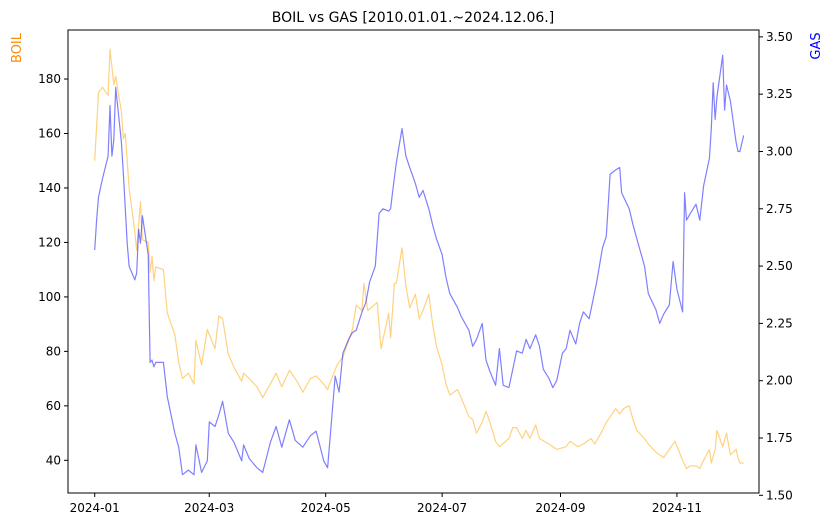 Image resolution: width=833 pixels, height=526 pixels. Describe the element at coordinates (816, 45) in the screenshot. I see `right-axis-label: GAS` at that location.